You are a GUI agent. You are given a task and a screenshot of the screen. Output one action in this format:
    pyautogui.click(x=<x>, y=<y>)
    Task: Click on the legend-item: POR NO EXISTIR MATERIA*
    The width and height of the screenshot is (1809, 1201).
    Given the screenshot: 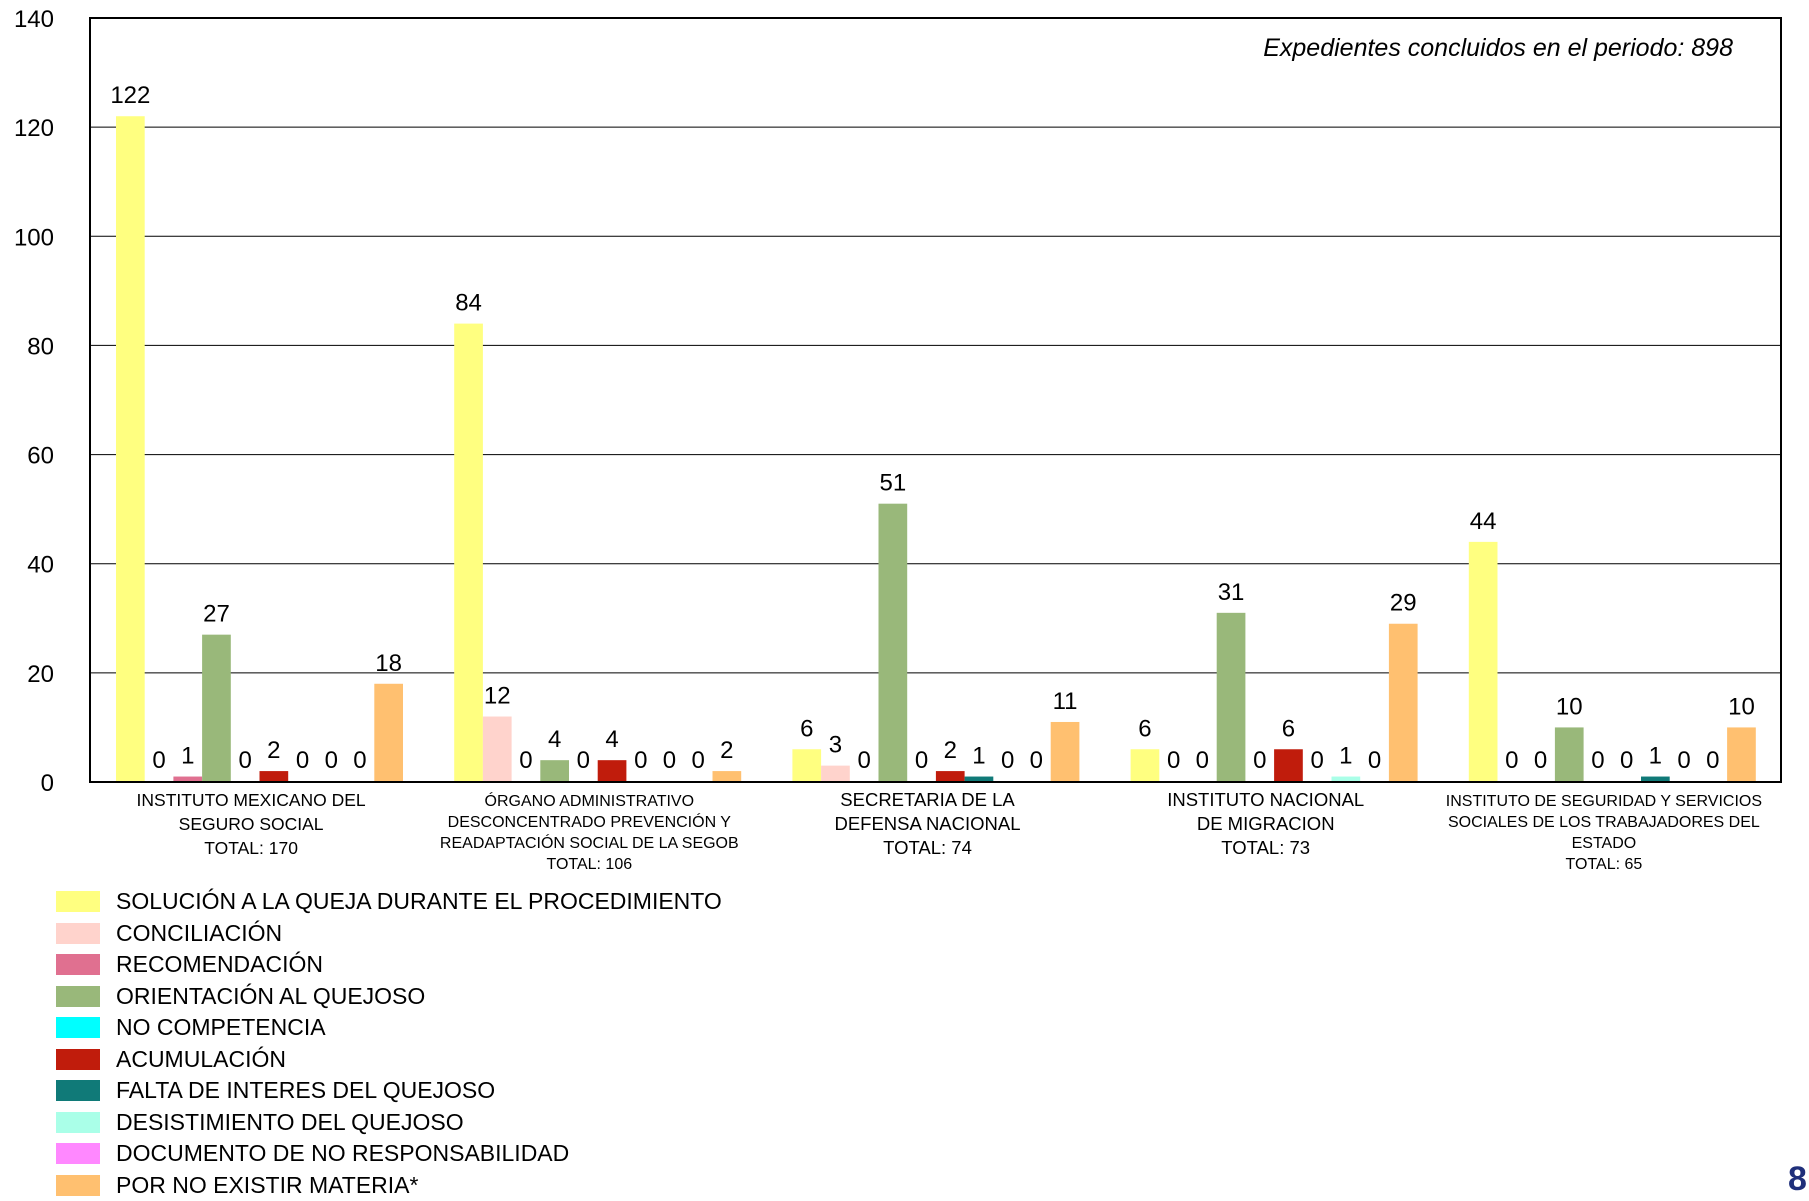 What is the action you would take?
    pyautogui.click(x=389, y=1185)
    